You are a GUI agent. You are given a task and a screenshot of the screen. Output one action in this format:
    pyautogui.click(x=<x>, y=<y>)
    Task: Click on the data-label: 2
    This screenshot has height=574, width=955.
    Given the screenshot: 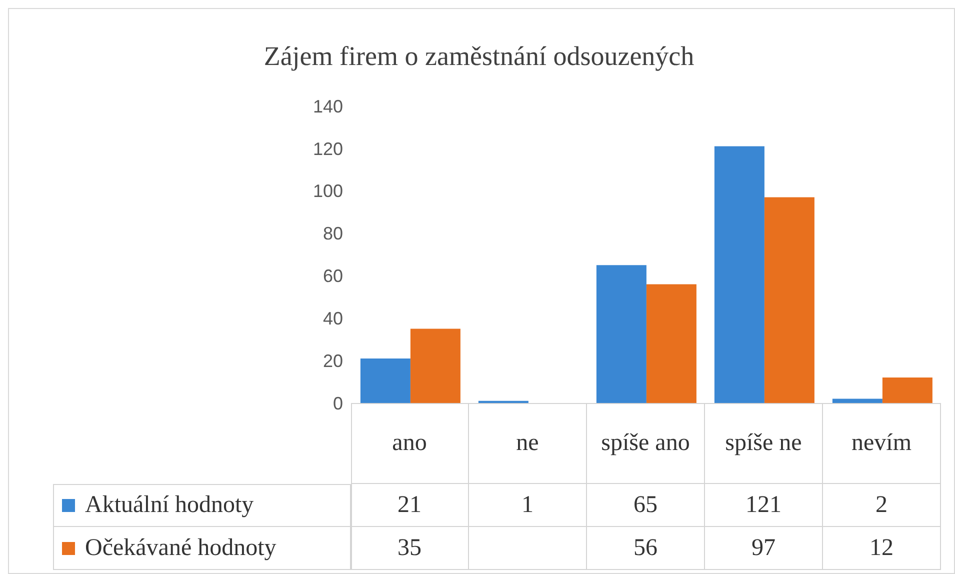 What is the action you would take?
    pyautogui.click(x=882, y=505)
    